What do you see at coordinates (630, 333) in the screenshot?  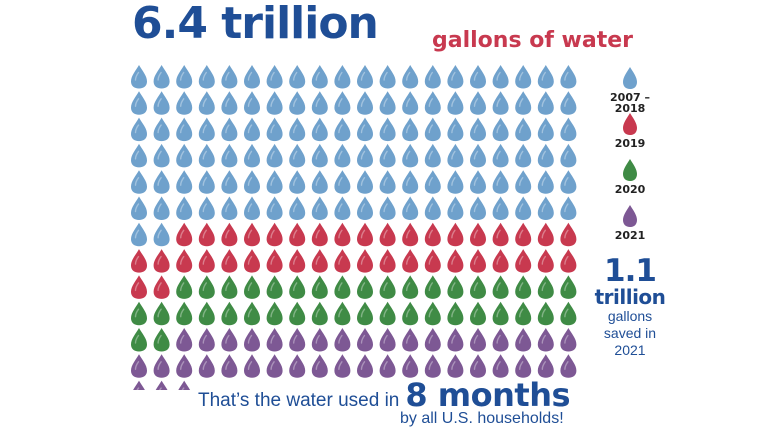 I see `savings-caption-line: saved in` at bounding box center [630, 333].